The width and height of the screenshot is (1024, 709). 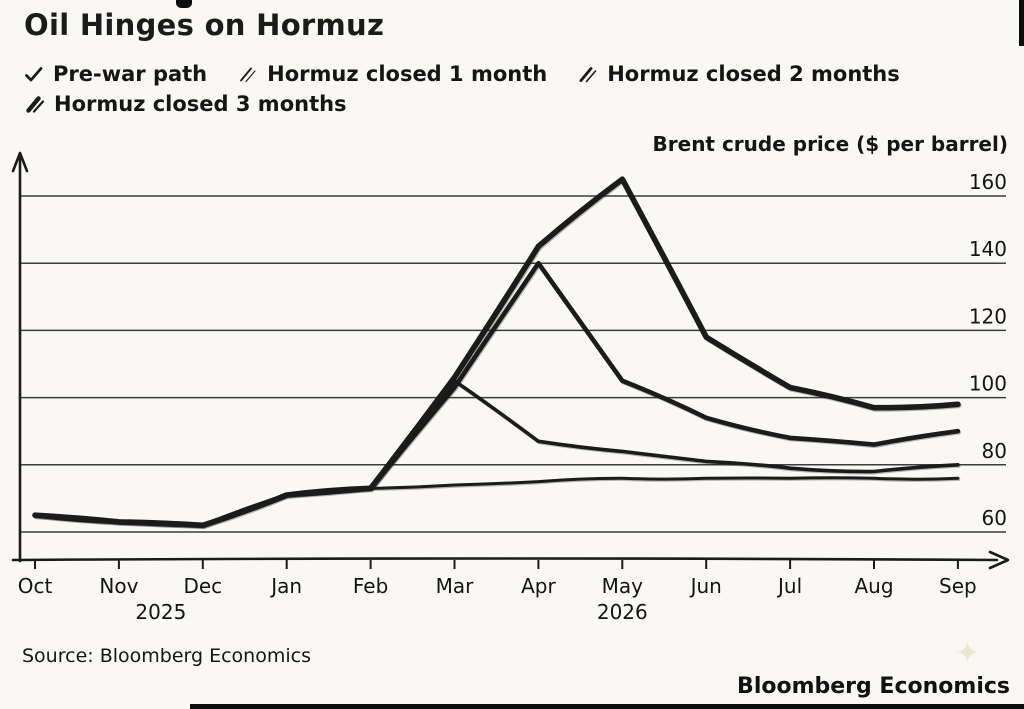 I want to click on x-tick-label: Oct, so click(x=35, y=586).